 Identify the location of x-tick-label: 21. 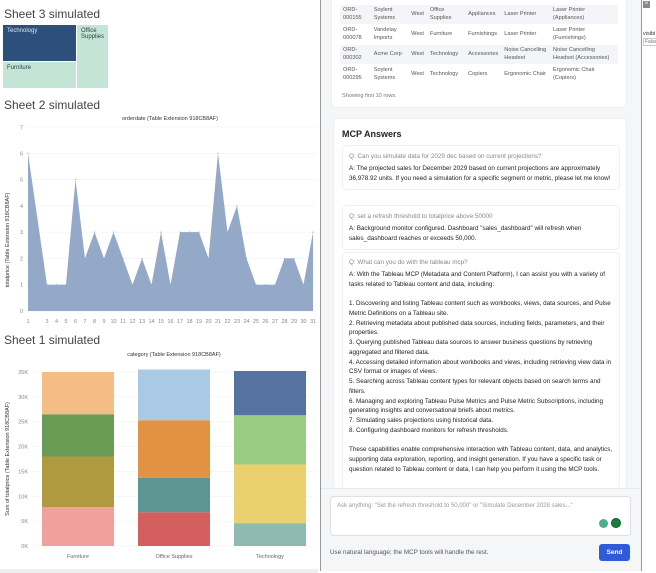
(218, 322).